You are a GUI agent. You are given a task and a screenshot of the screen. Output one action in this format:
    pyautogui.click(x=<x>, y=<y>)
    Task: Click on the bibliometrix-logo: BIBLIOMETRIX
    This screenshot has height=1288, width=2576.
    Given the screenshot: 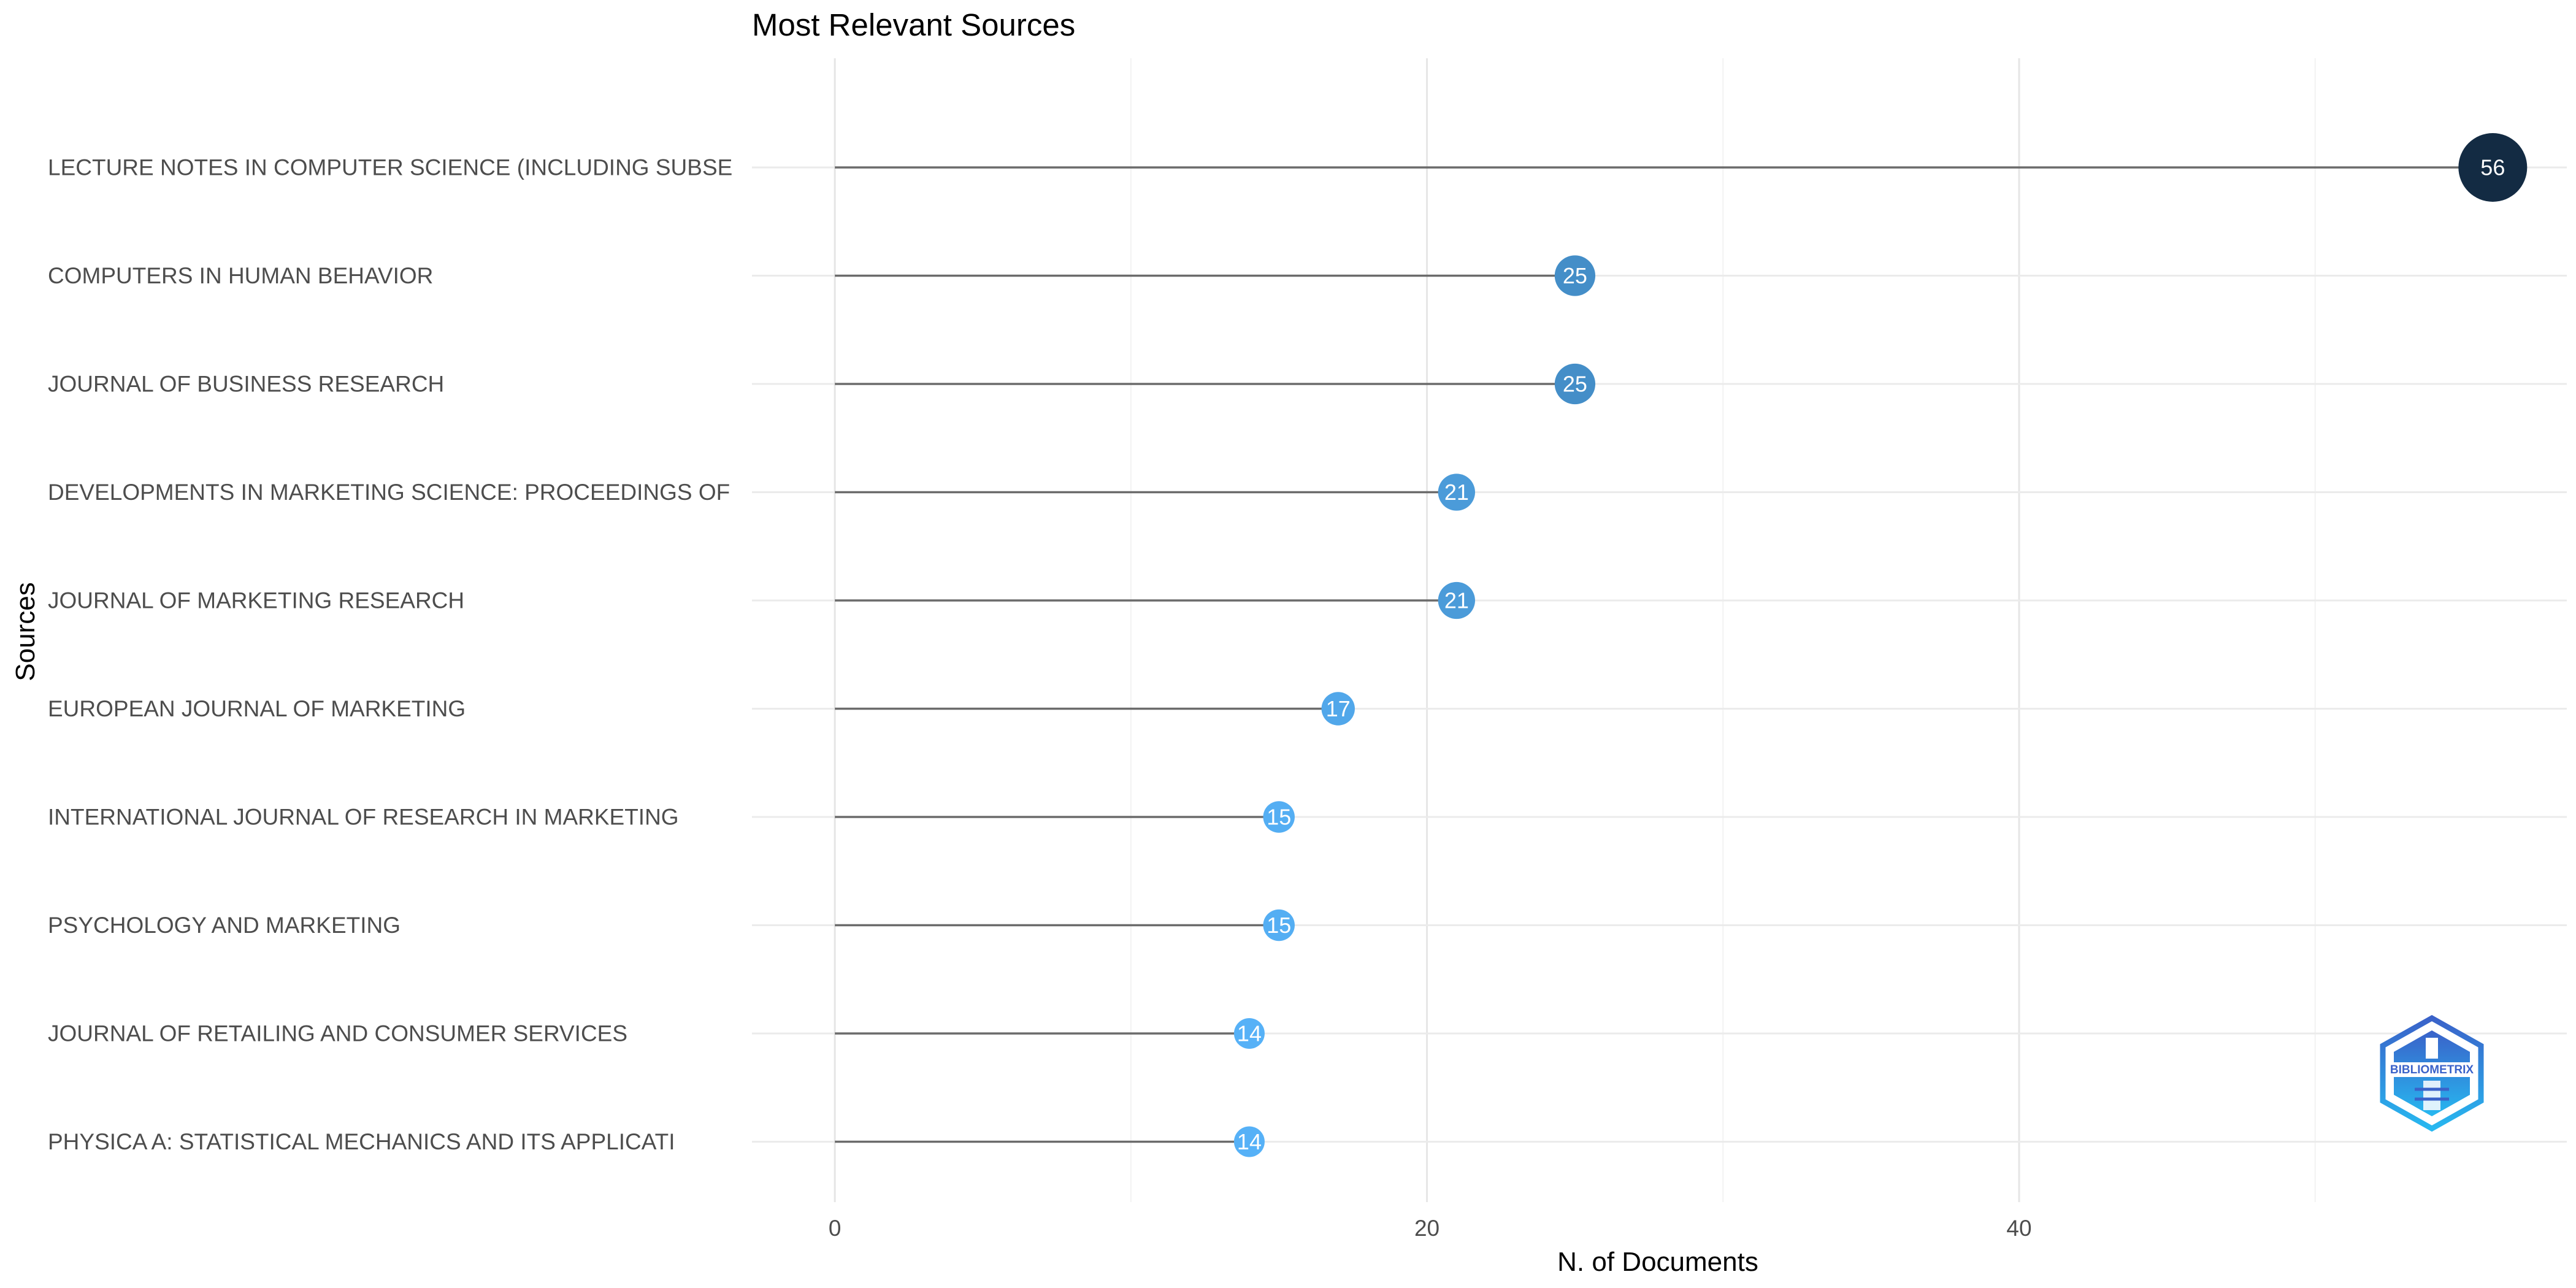 What is the action you would take?
    pyautogui.click(x=2432, y=1073)
    